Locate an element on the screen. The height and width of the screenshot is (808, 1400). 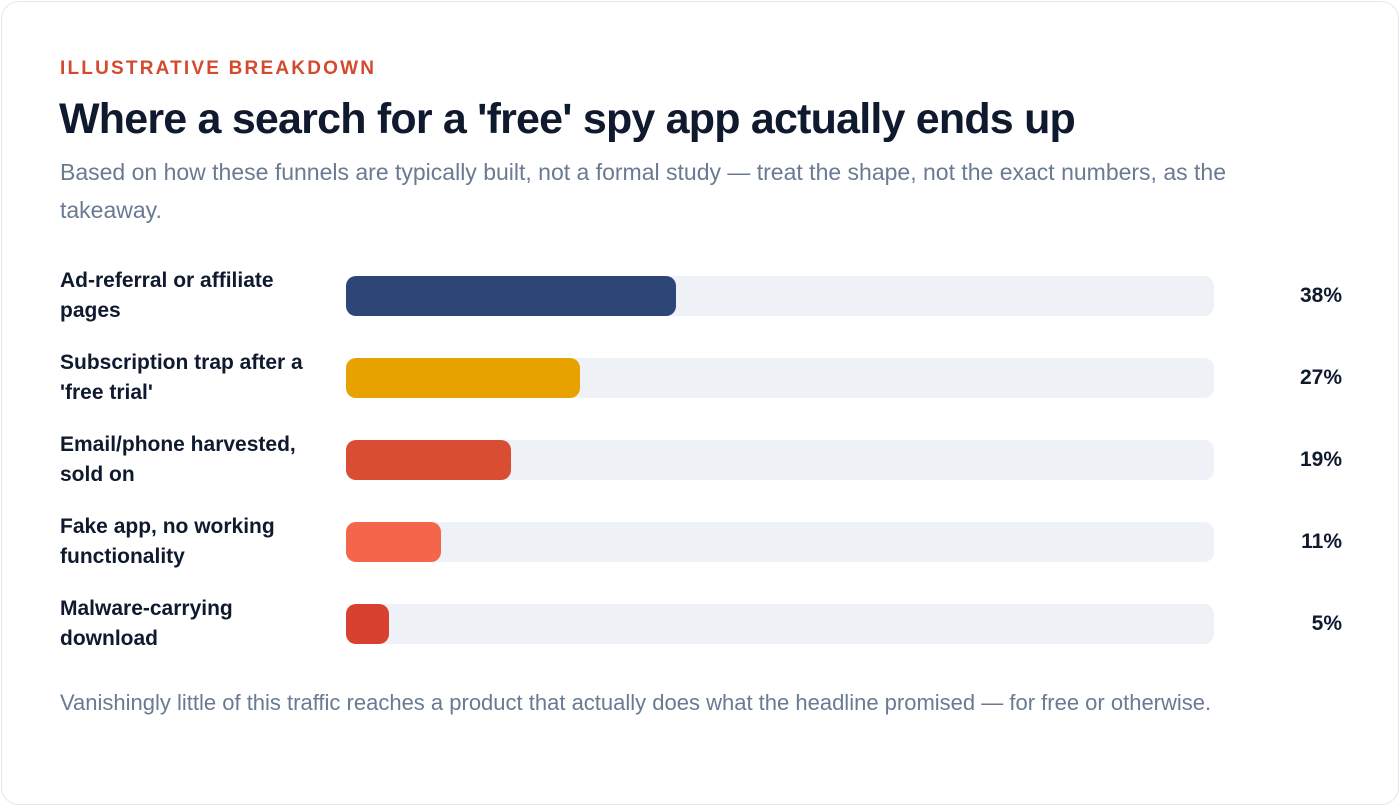
value-label: 38% is located at coordinates (1320, 295).